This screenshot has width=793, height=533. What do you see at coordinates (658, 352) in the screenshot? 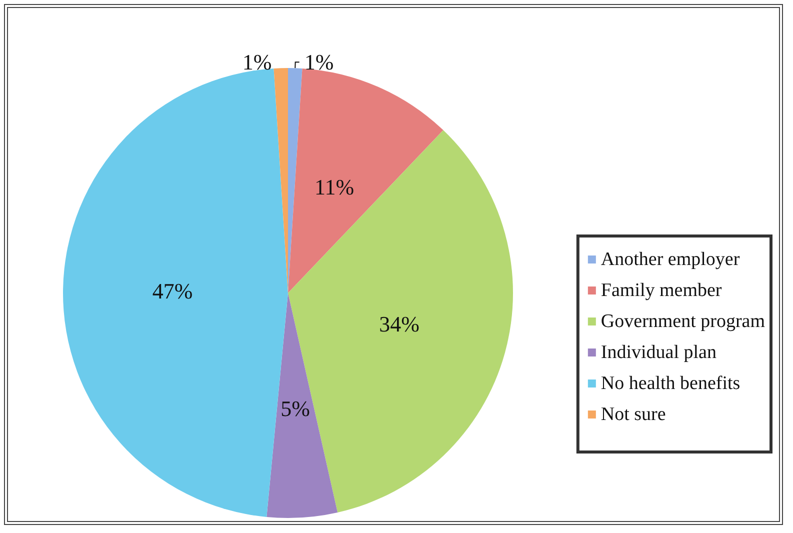
I see `legend-label: Individual plan` at bounding box center [658, 352].